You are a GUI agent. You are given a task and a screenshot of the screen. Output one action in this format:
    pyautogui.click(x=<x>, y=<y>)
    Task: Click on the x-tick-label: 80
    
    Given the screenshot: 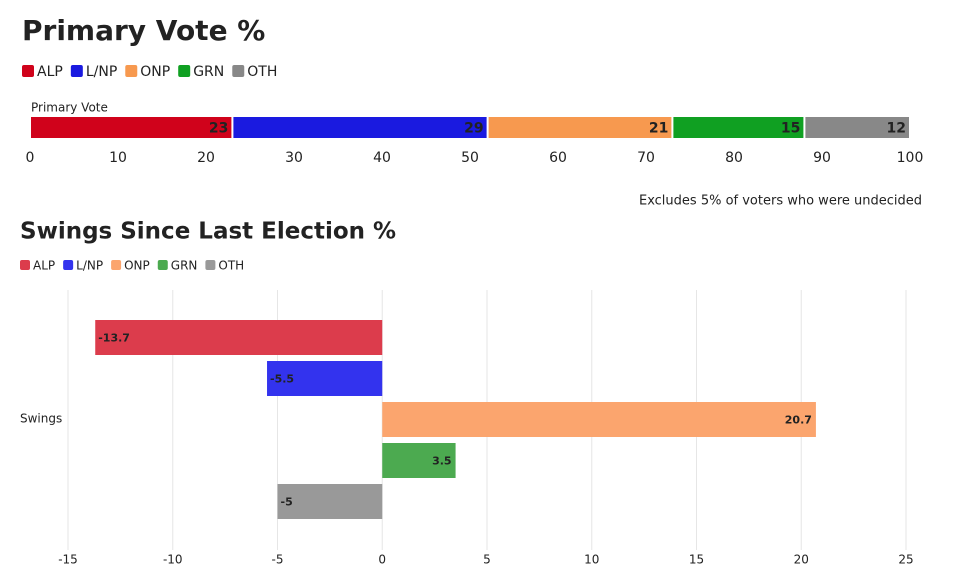 What is the action you would take?
    pyautogui.click(x=734, y=158)
    